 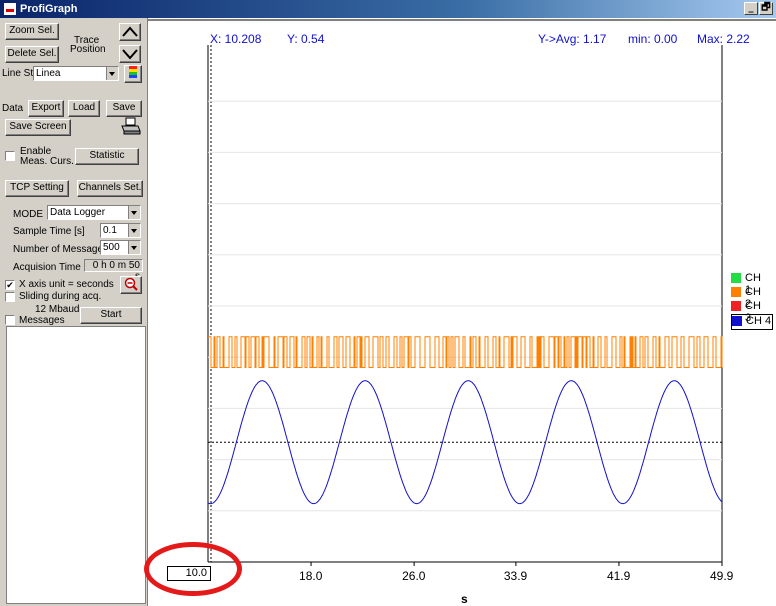 I want to click on save-screen-button: Save Screen, so click(x=38, y=127).